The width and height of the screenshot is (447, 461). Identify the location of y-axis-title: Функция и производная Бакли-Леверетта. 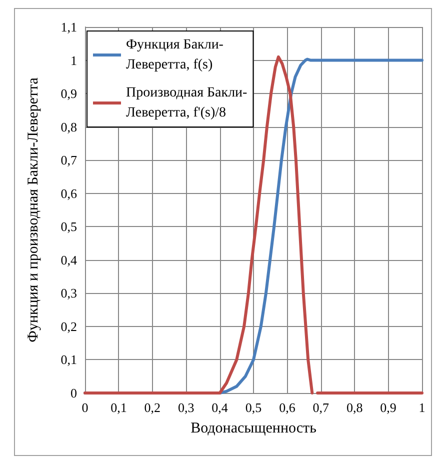
(34, 209).